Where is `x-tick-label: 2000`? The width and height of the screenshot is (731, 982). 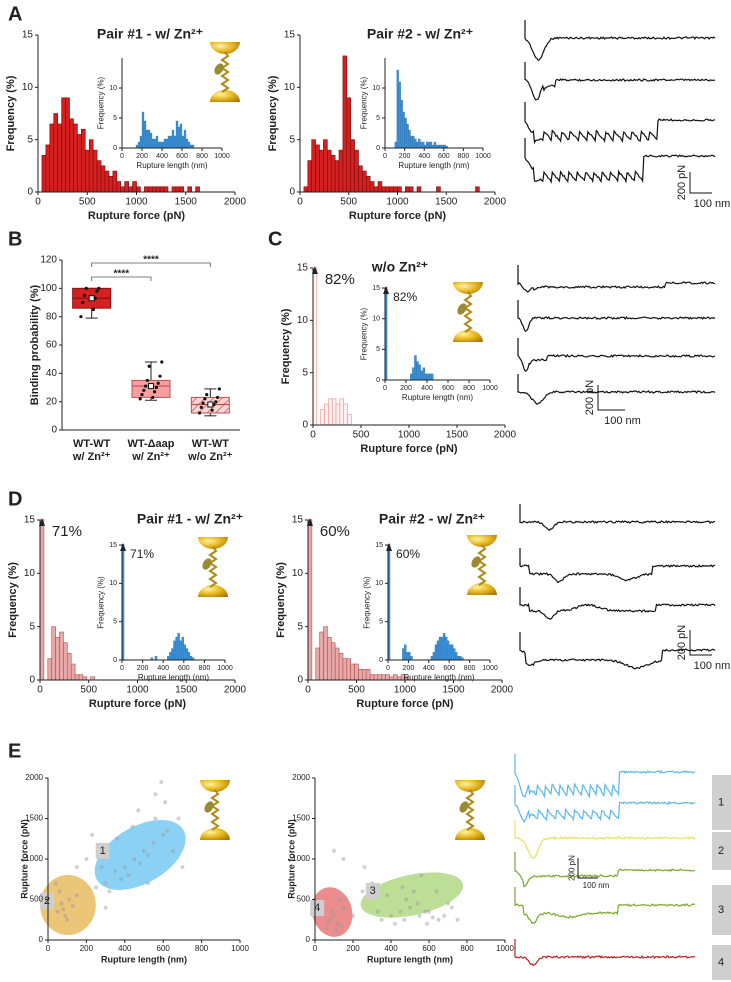
x-tick-label: 2000 is located at coordinates (235, 202).